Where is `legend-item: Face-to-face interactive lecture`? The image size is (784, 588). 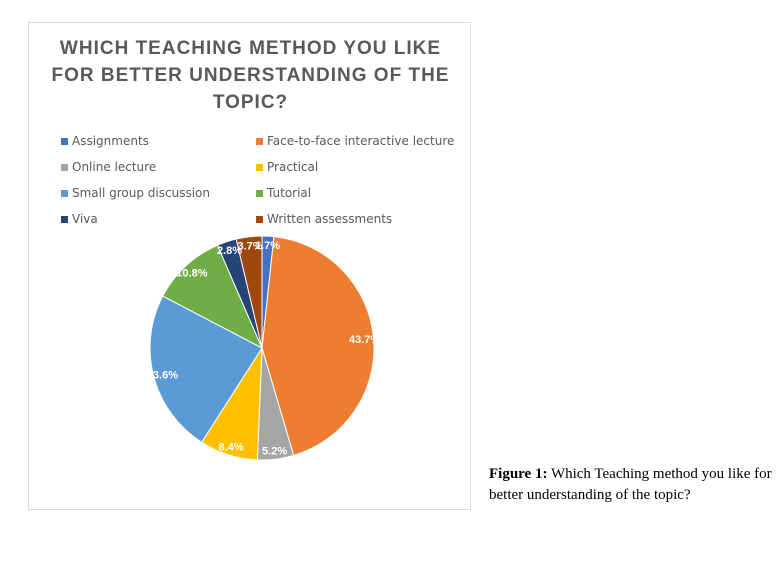 legend-item: Face-to-face interactive lecture is located at coordinates (358, 141).